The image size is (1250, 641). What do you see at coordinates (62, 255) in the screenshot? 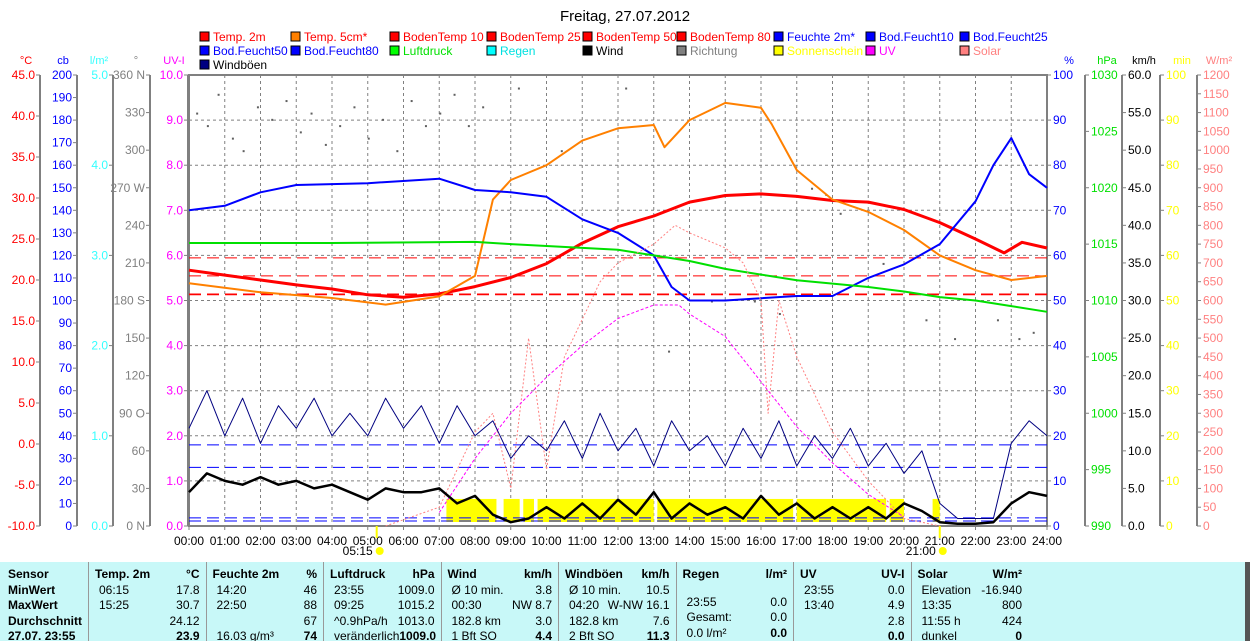
I see `axis-tick-label: 120` at bounding box center [62, 255].